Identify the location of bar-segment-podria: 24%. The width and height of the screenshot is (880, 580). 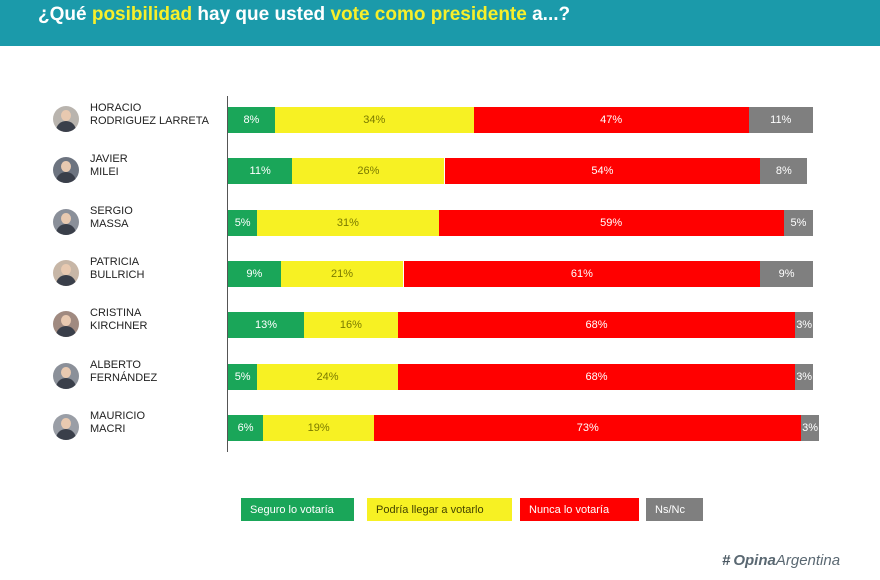
(327, 377).